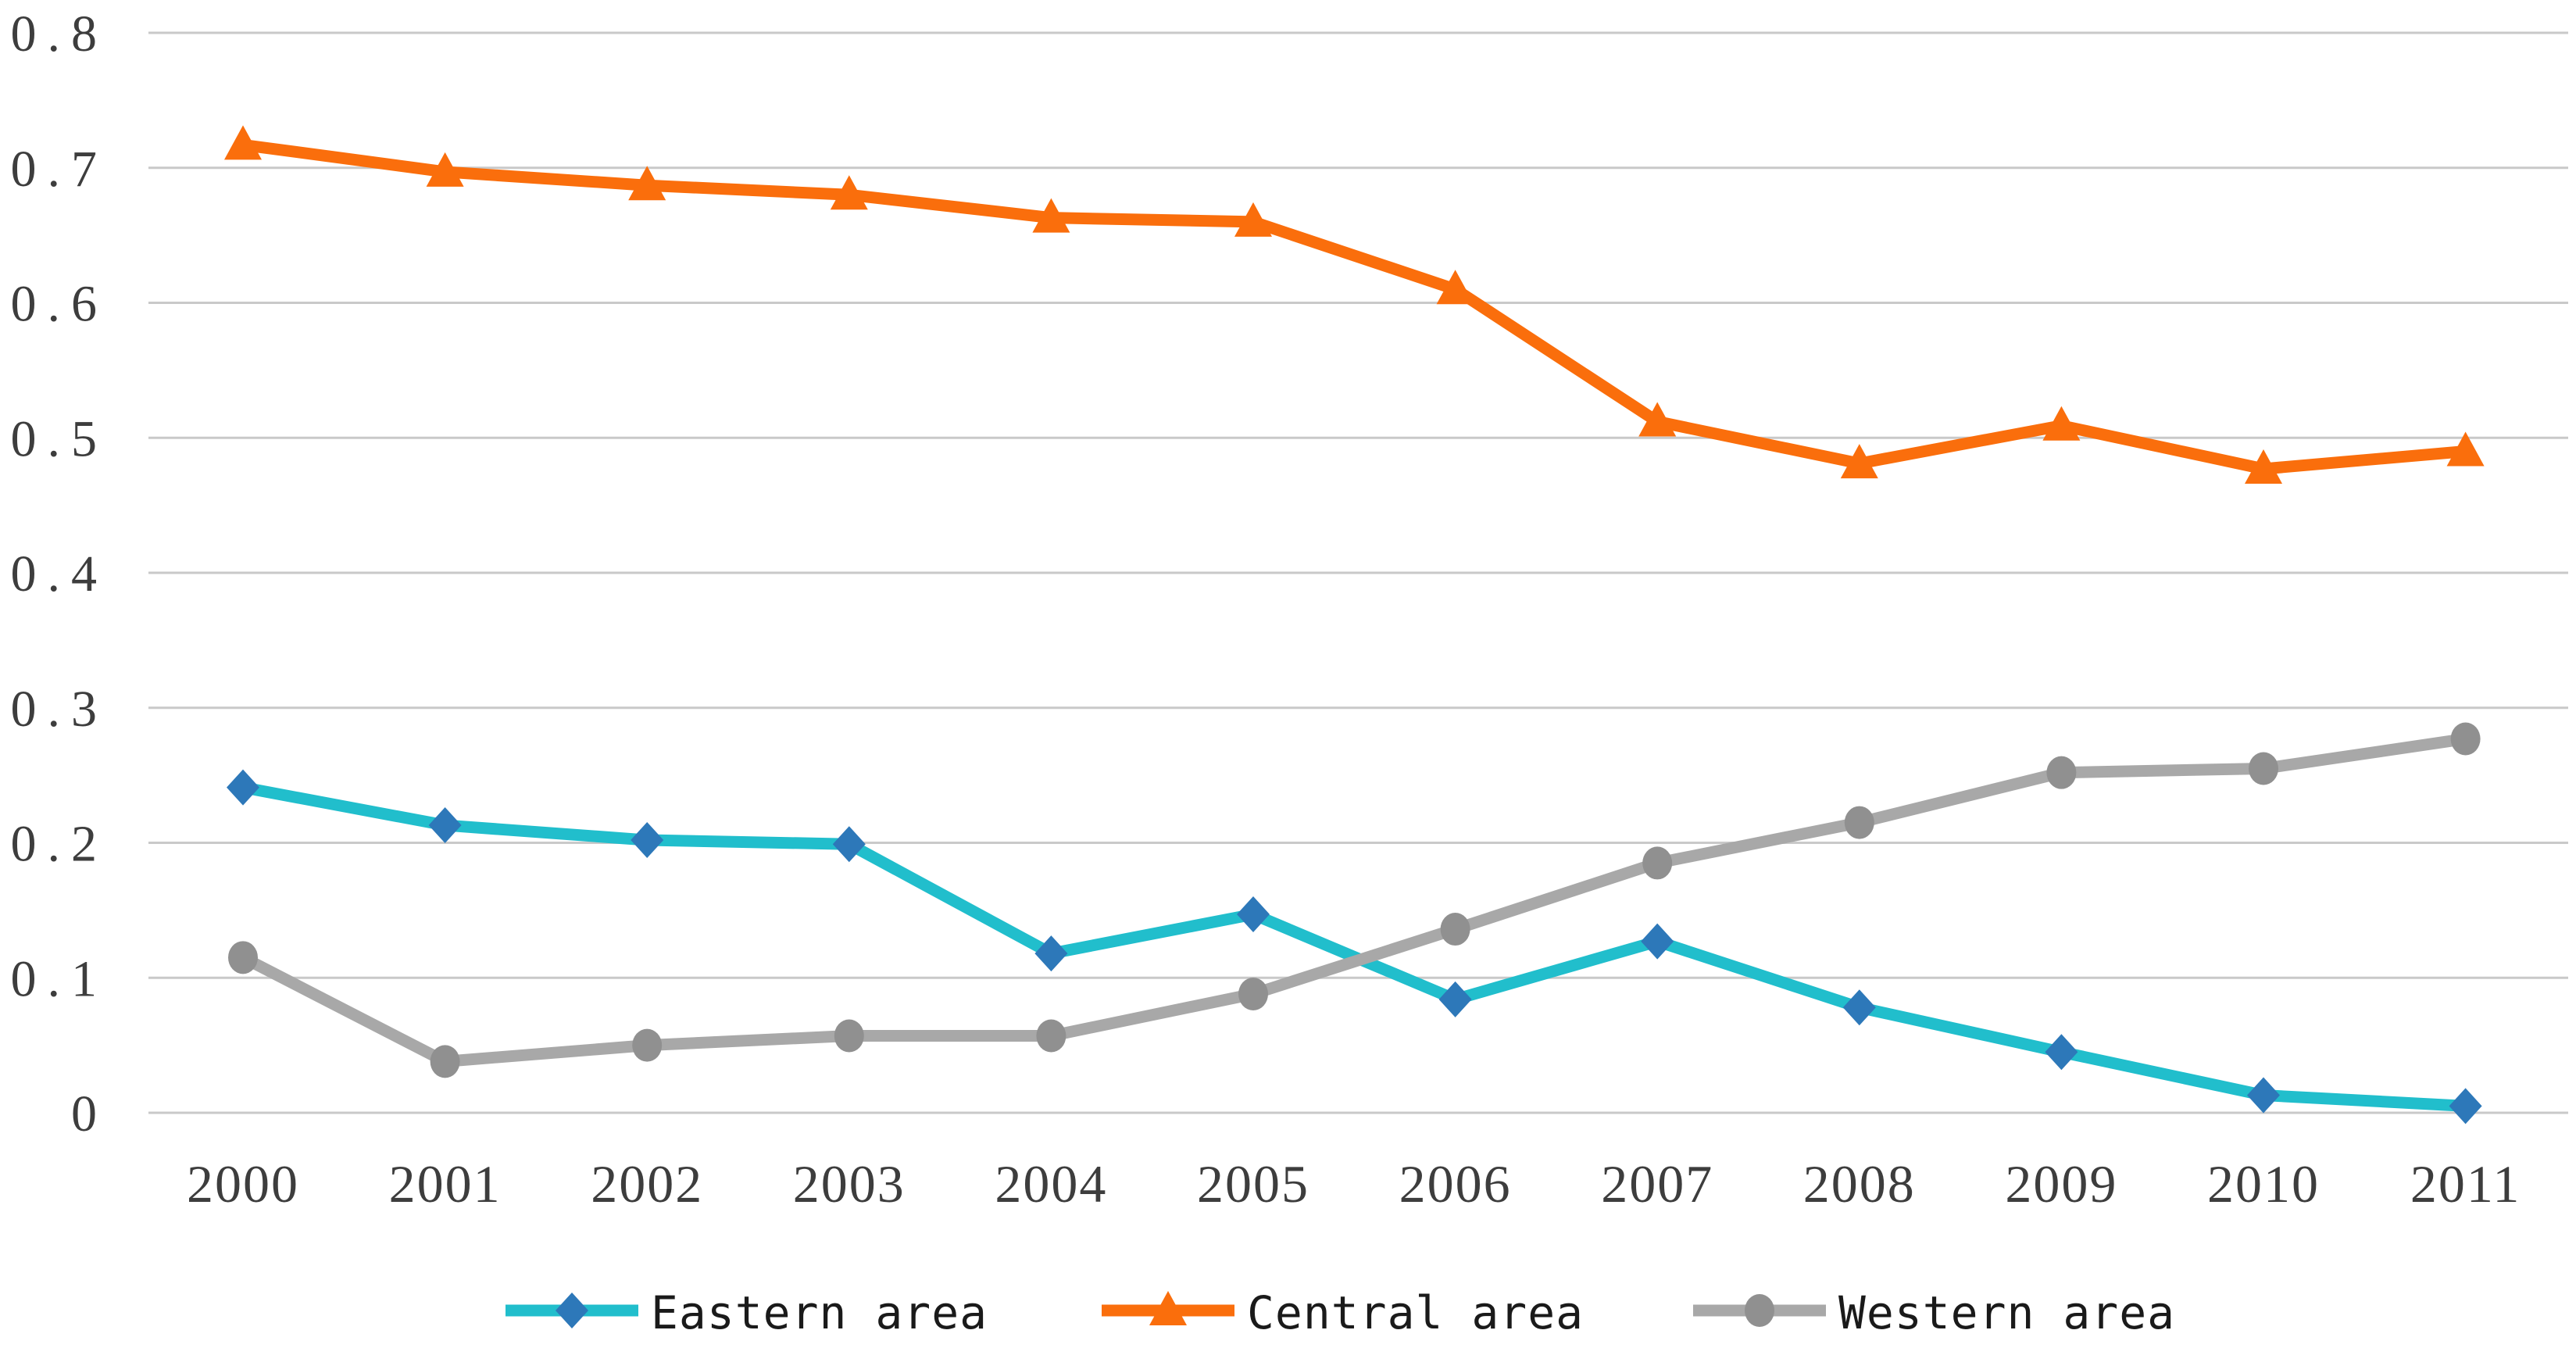 The height and width of the screenshot is (1348, 2576). Describe the element at coordinates (1456, 1184) in the screenshot. I see `x-tick-label: 2006` at that location.